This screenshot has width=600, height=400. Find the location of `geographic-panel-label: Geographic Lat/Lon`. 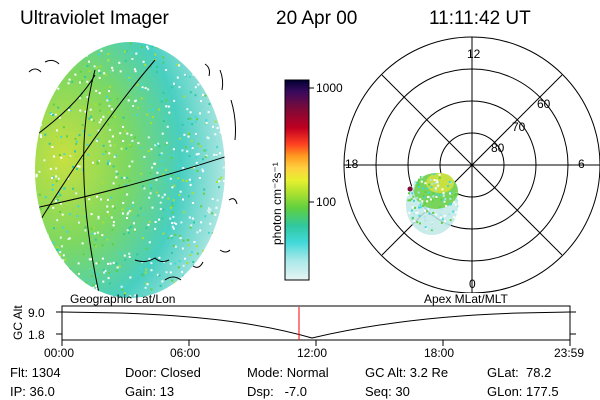

geographic-panel-label: Geographic Lat/Lon is located at coordinates (123, 299).